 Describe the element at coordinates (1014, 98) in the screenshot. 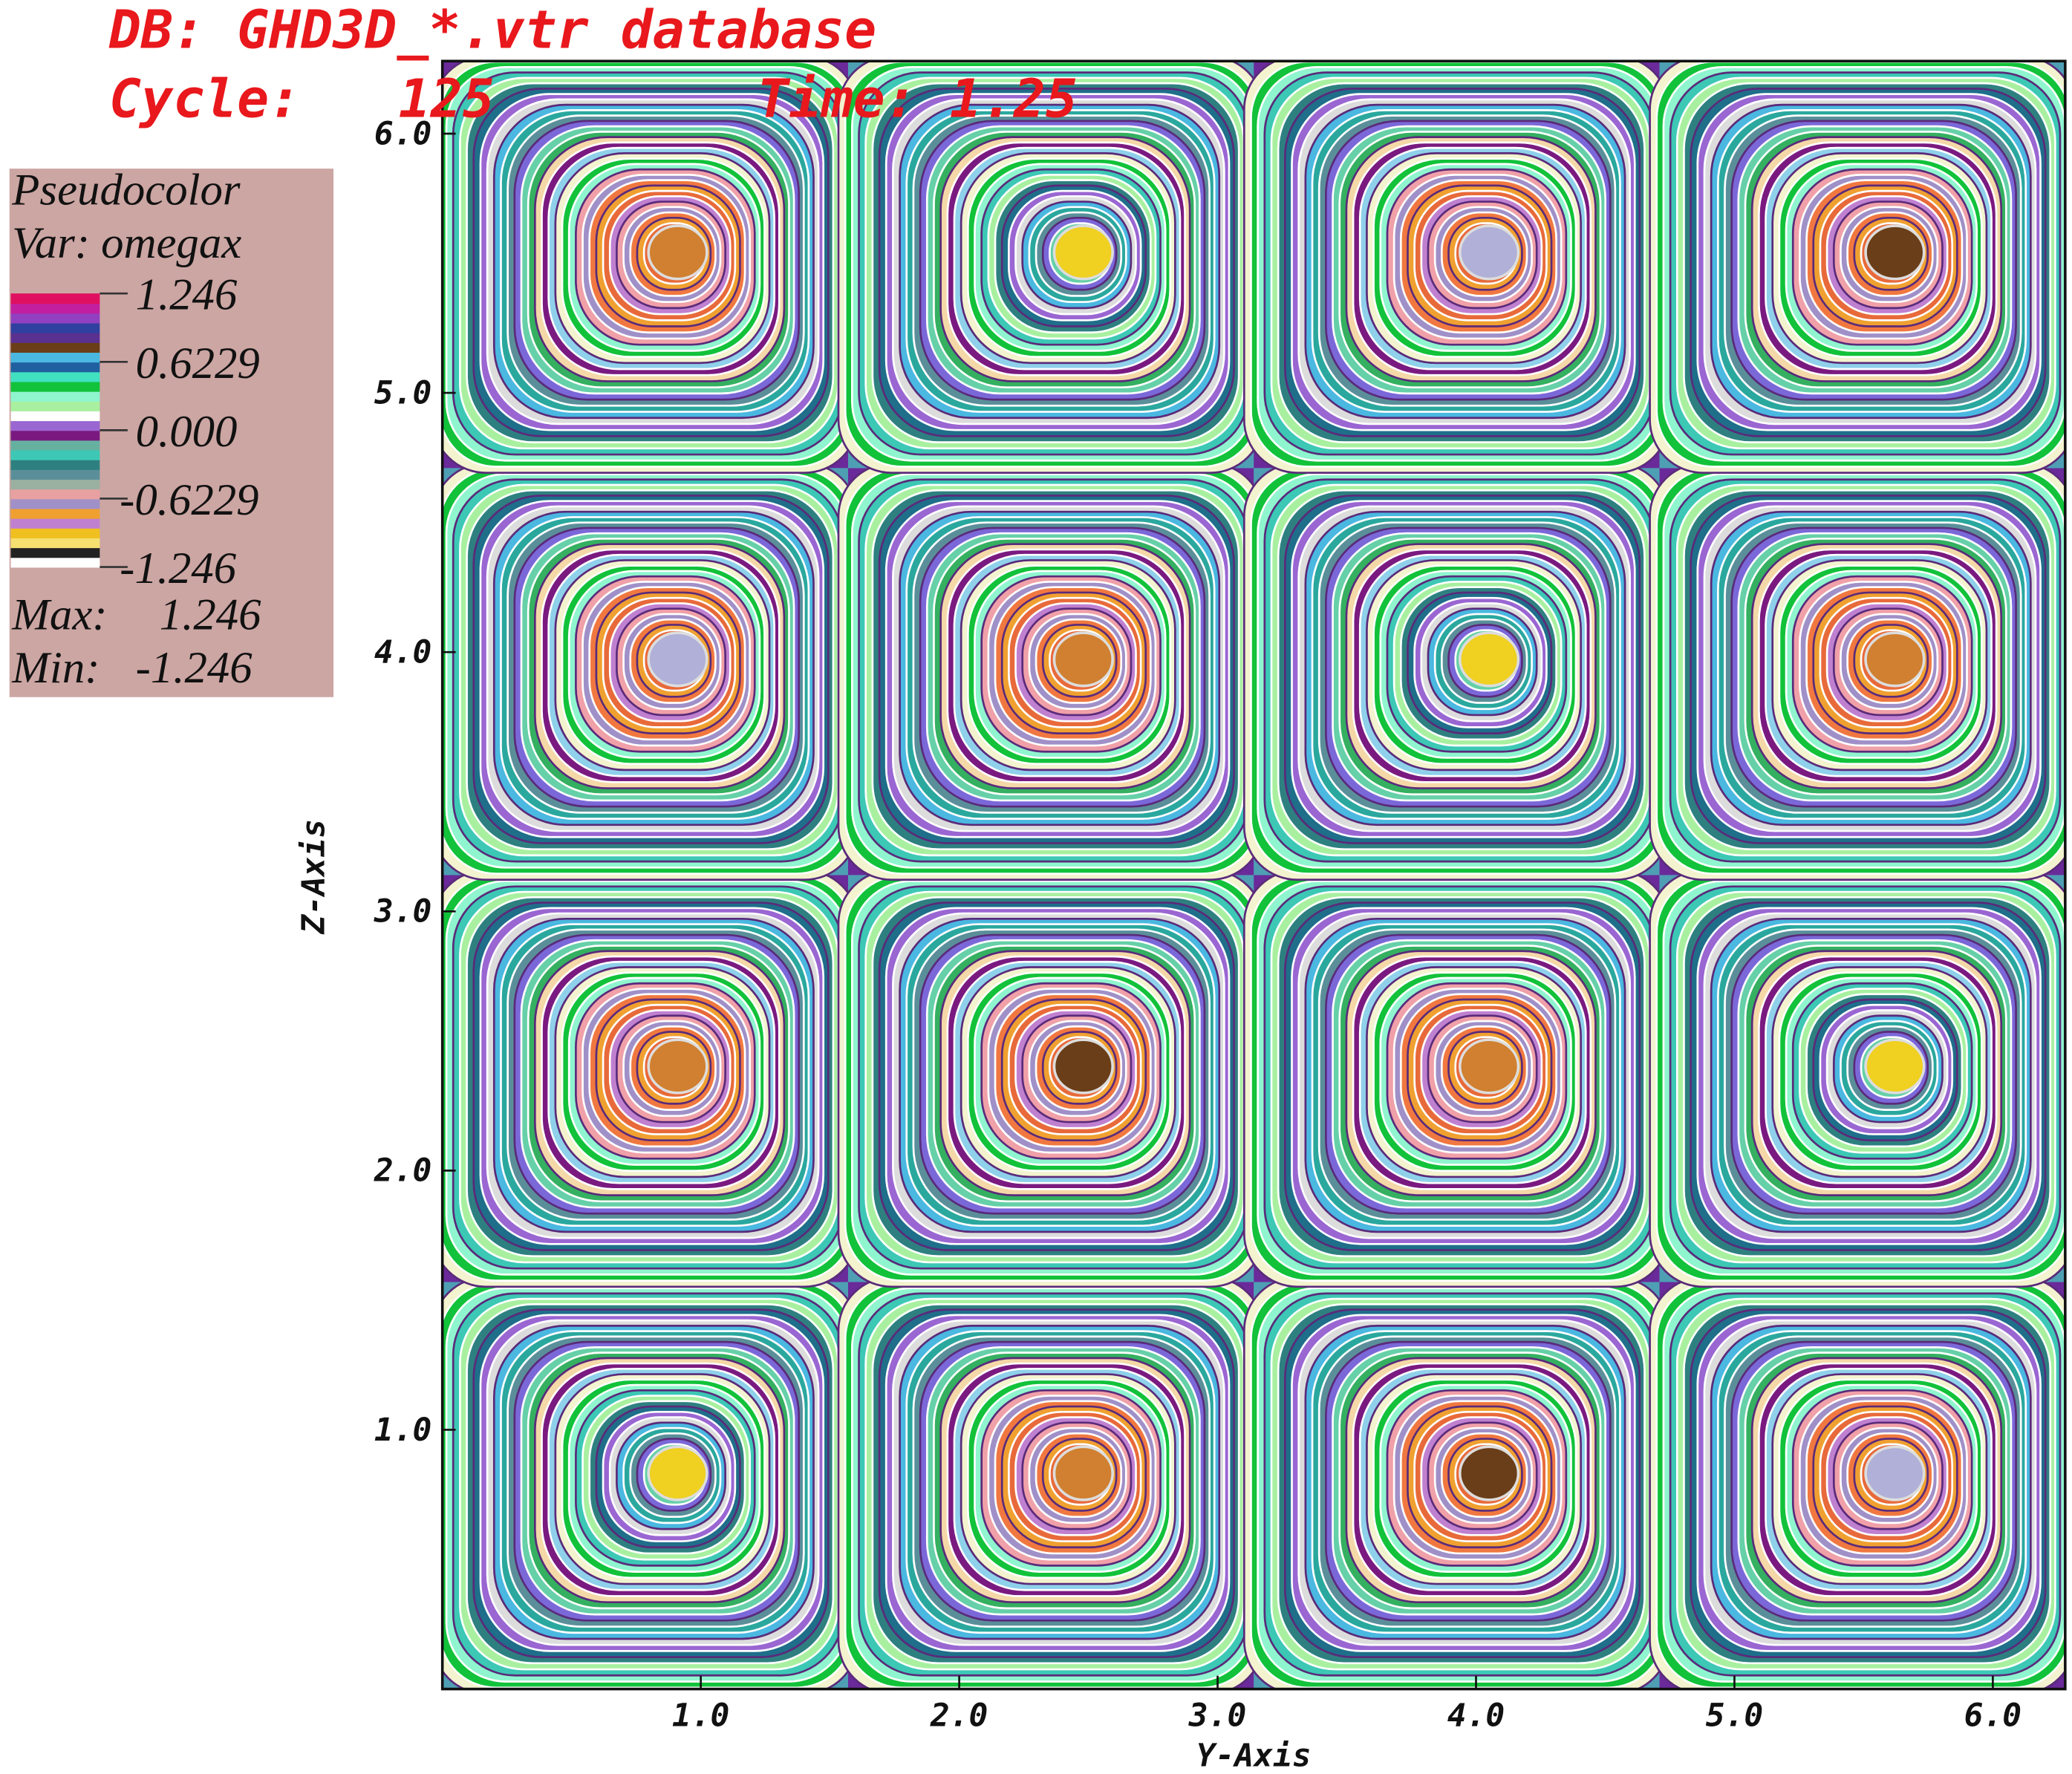

I see `time-value: 1.25` at that location.